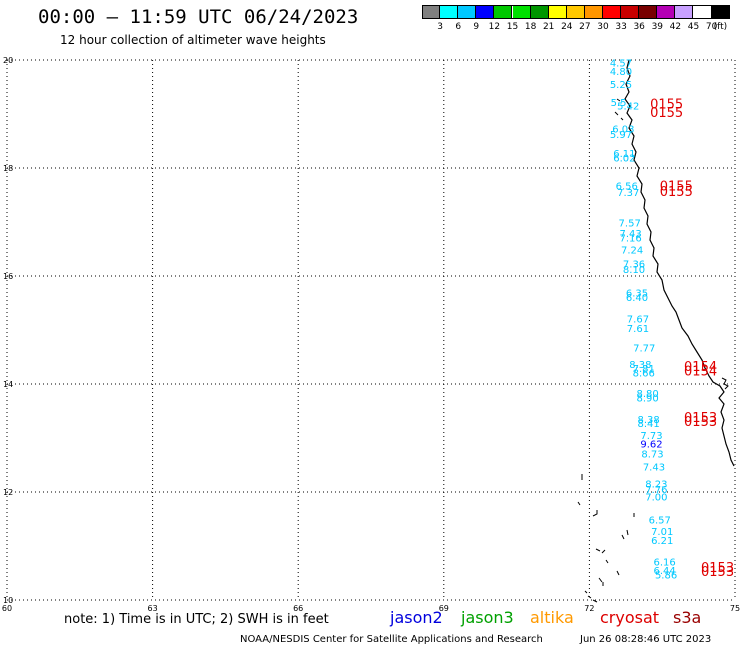  What do you see at coordinates (298, 608) in the screenshot?
I see `lon-tick-label: 66` at bounding box center [298, 608].